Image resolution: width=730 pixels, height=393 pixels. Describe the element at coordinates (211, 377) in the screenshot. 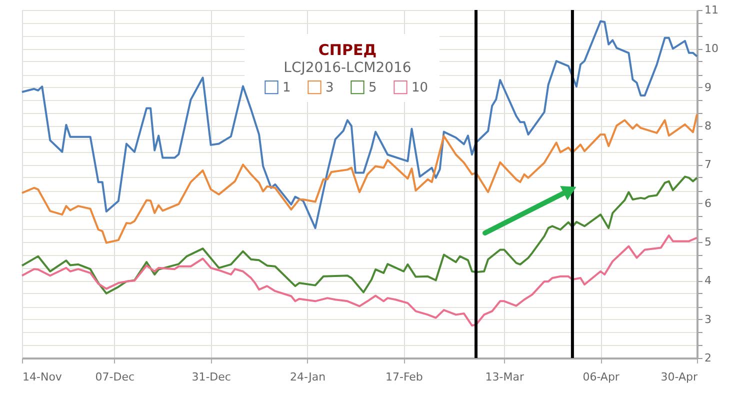

I see `x-tick-label: 31-Dec` at that location.